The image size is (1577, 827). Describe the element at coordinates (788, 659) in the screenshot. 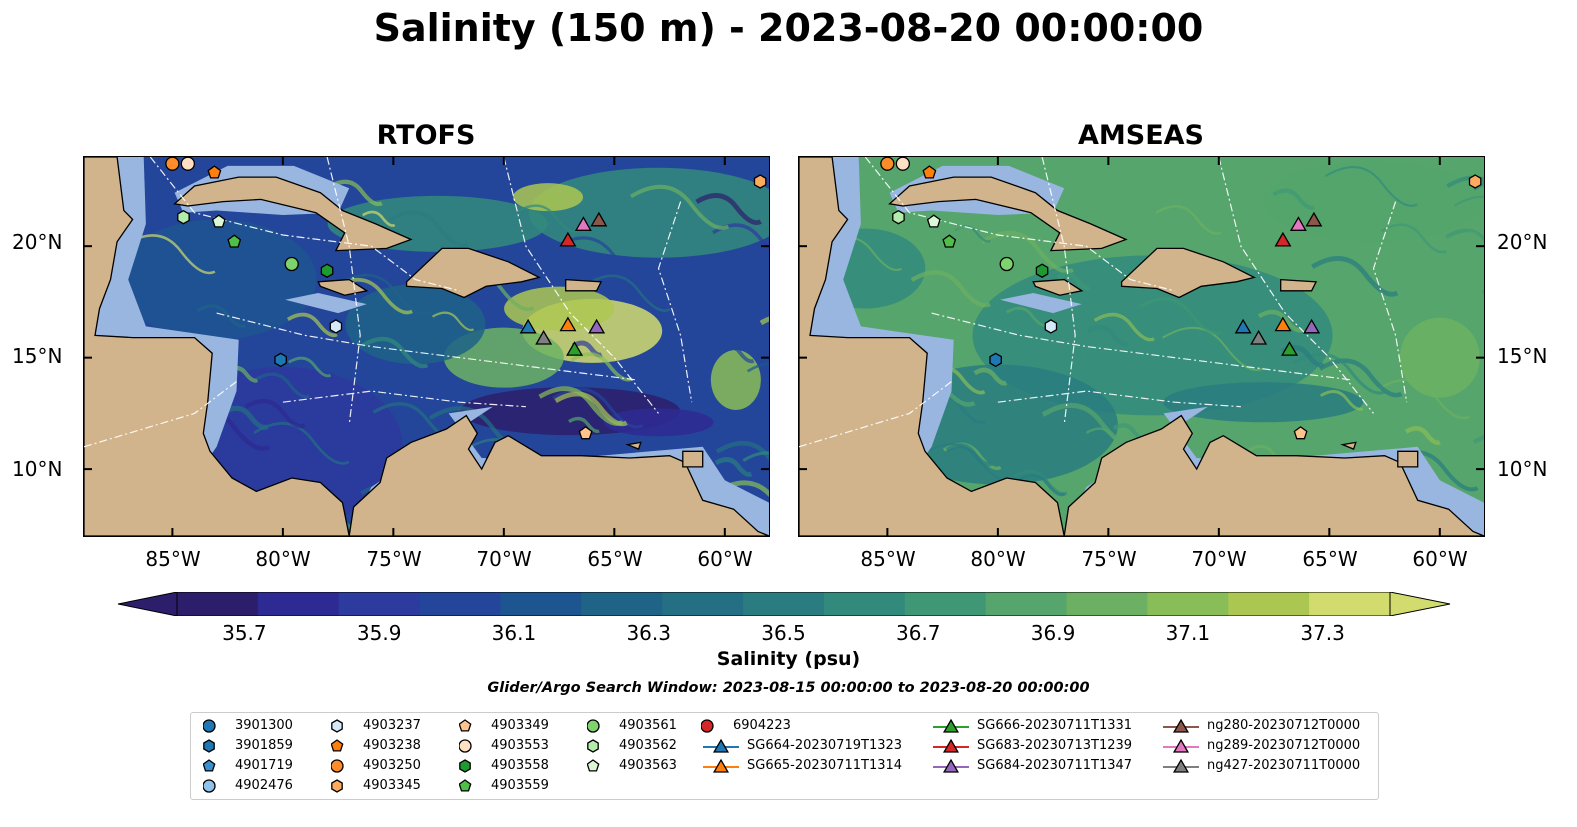

I see `colorbar-label: Salinity (psu)` at that location.